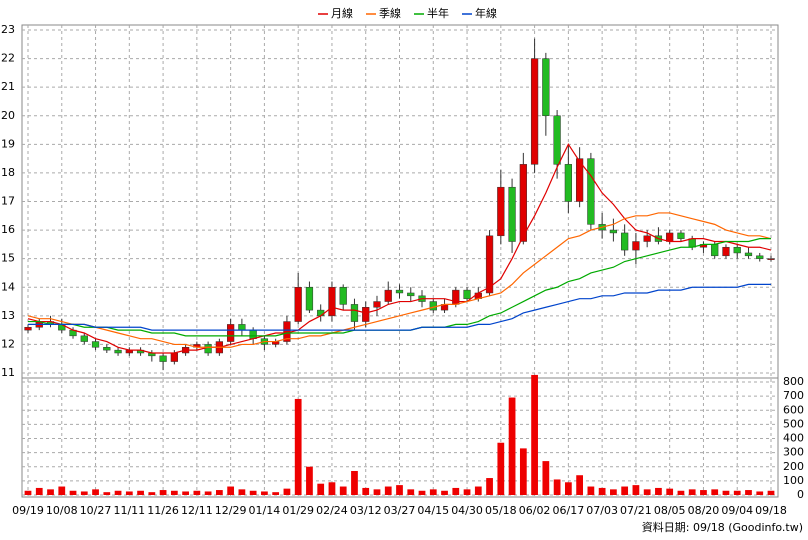 Image resolution: width=808 pixels, height=540 pixels. What do you see at coordinates (8, 372) in the screenshot?
I see `y-tick-label: 11` at bounding box center [8, 372].